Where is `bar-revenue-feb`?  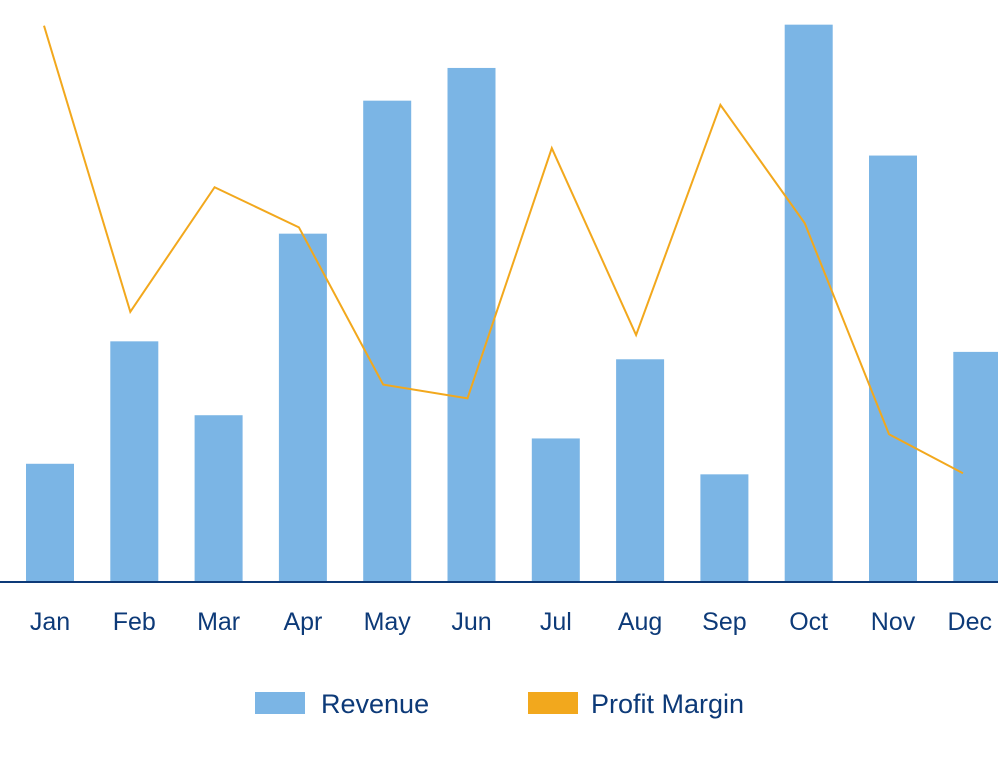
bar-revenue-feb is located at coordinates (134, 461).